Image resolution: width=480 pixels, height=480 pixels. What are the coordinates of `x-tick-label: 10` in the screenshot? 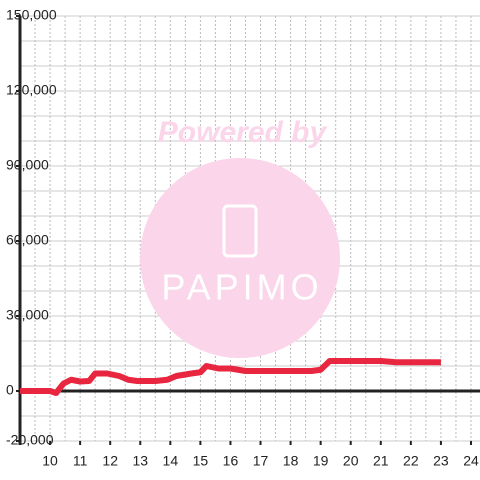 It's located at (50, 461).